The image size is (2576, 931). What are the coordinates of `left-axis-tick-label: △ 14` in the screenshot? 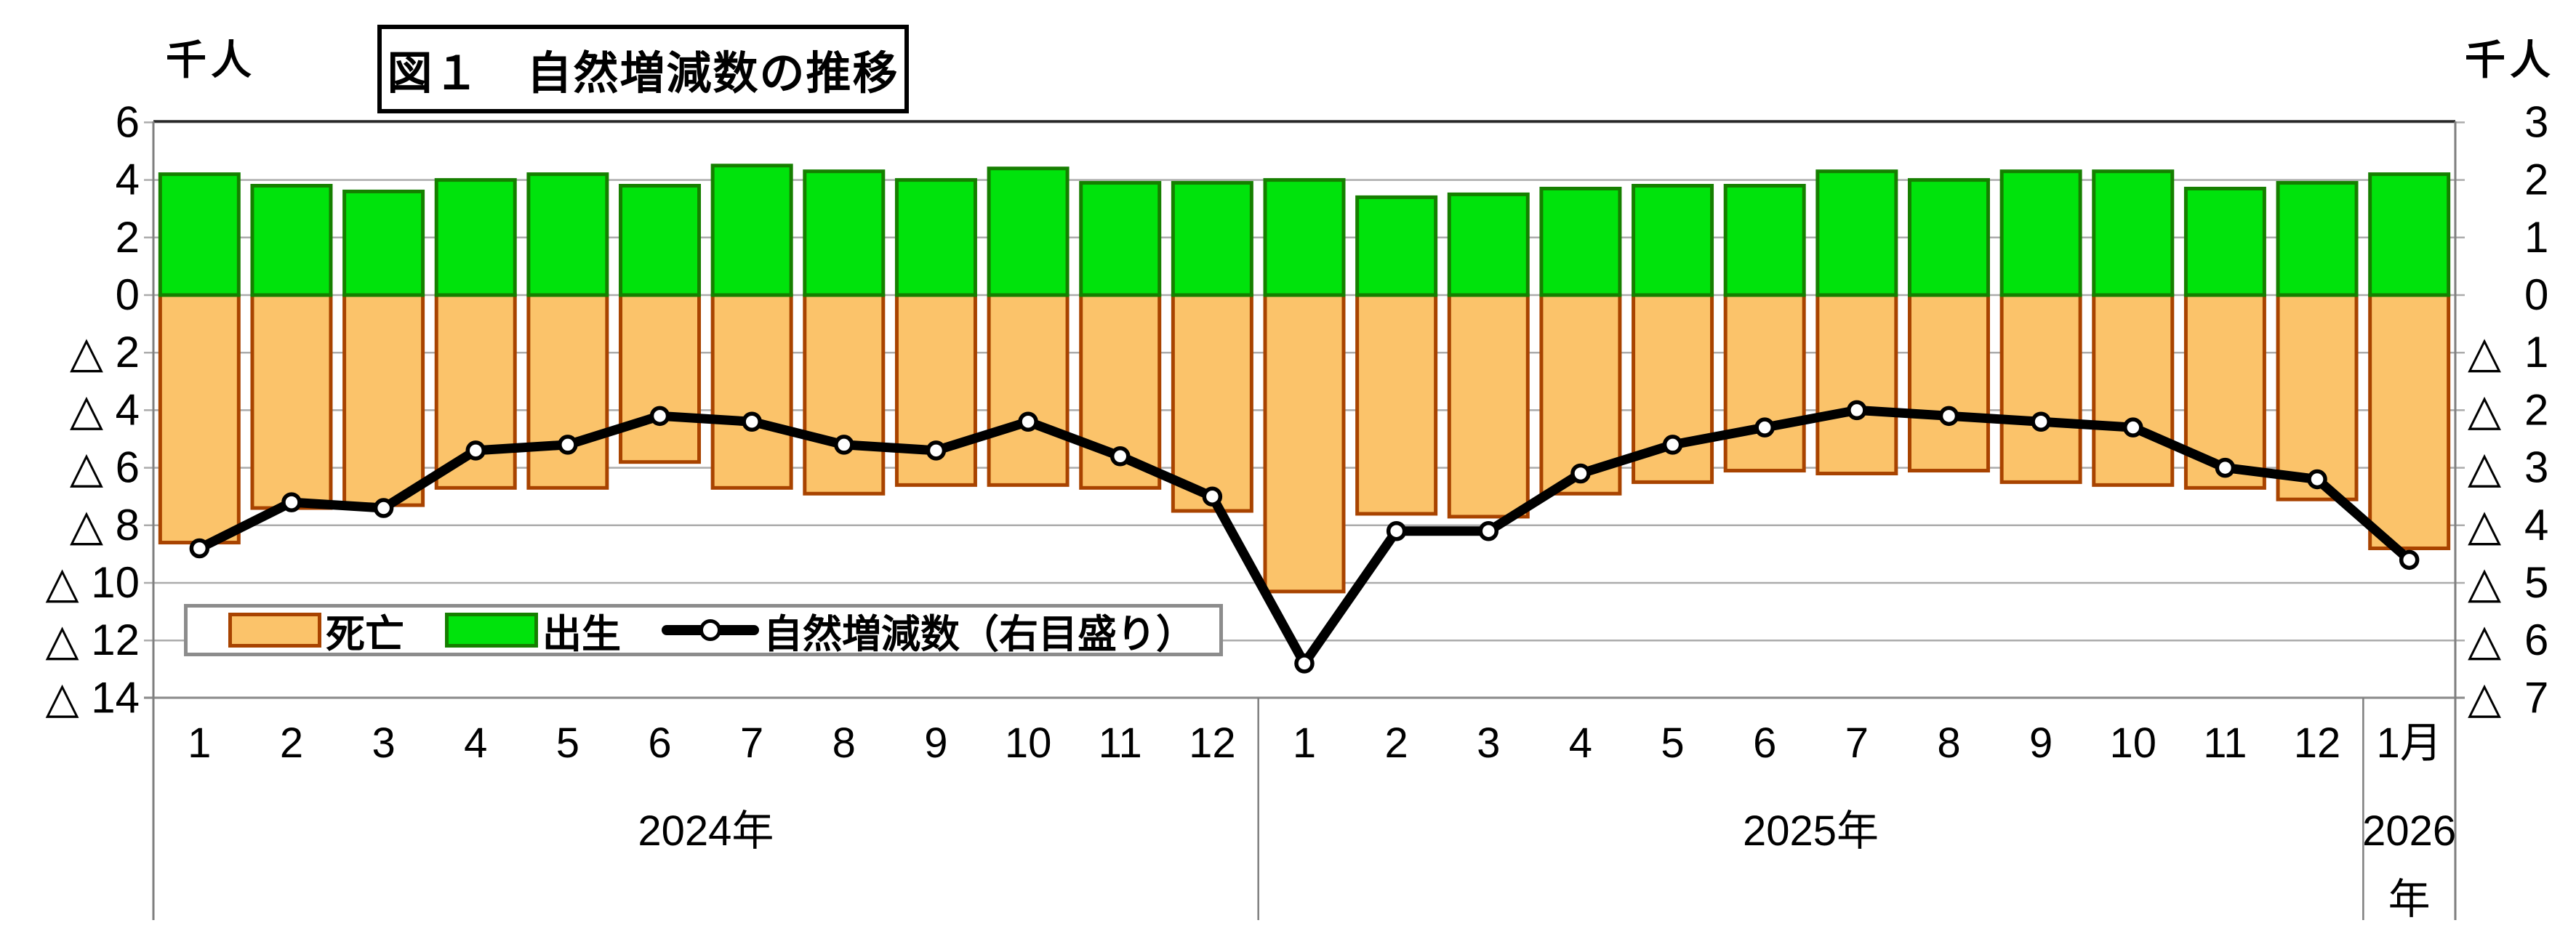 It's located at (92, 697).